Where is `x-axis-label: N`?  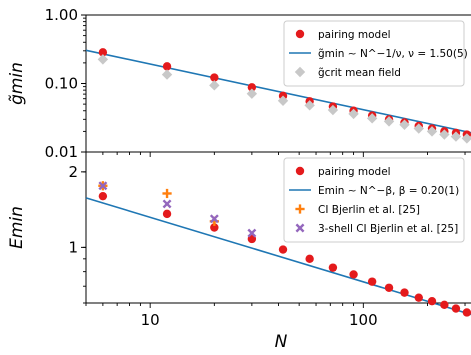 x-axis-label: N is located at coordinates (281, 342).